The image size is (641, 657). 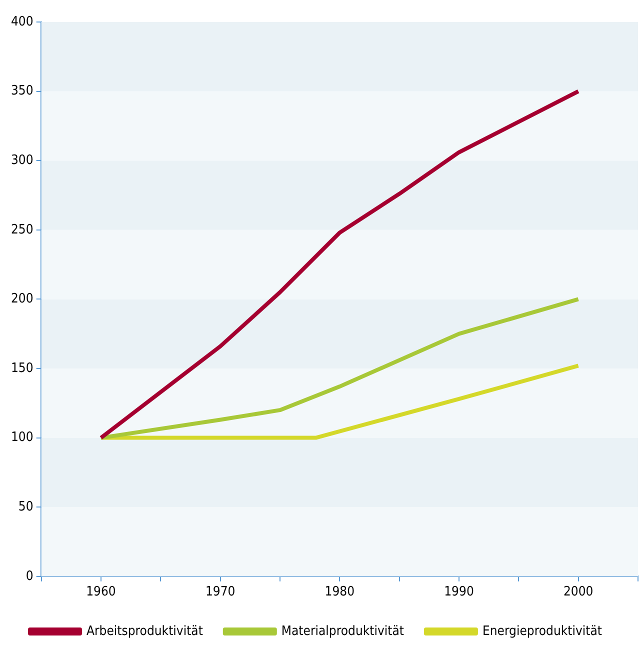 What do you see at coordinates (459, 592) in the screenshot?
I see `x-tick-label: 1990` at bounding box center [459, 592].